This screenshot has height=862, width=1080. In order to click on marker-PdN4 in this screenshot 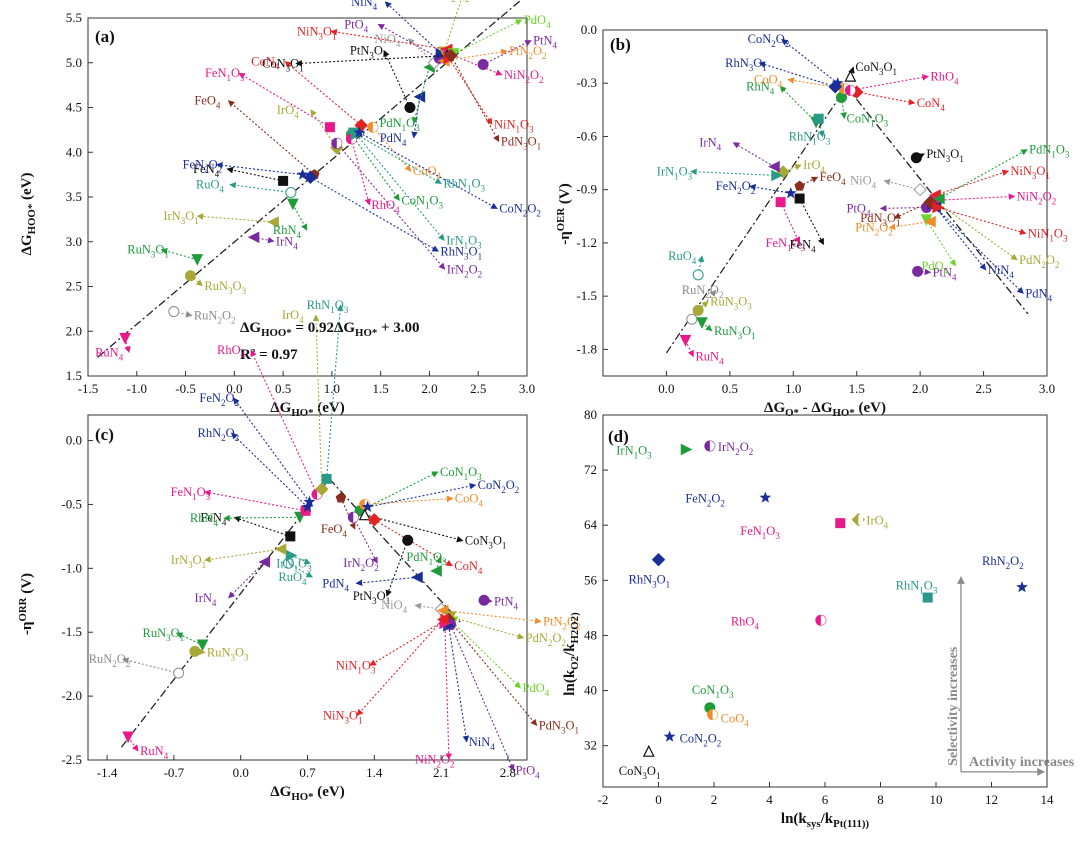, I will do `click(417, 577)`.